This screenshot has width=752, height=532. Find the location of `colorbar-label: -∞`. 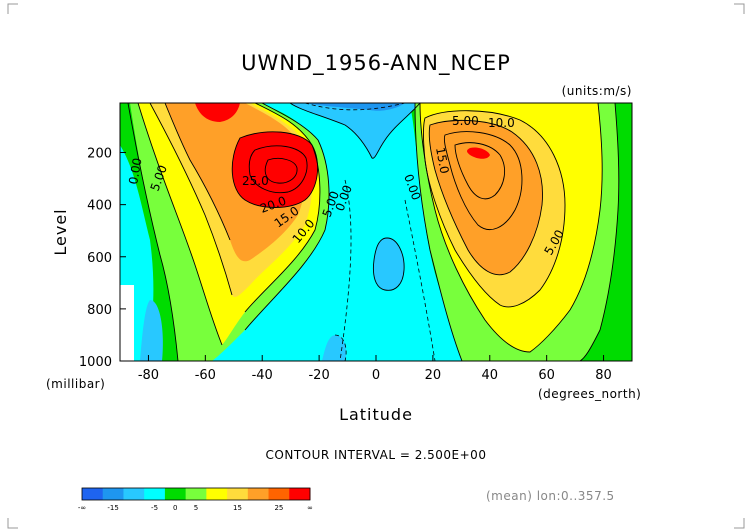

colorbar-label: -∞ is located at coordinates (82, 508).